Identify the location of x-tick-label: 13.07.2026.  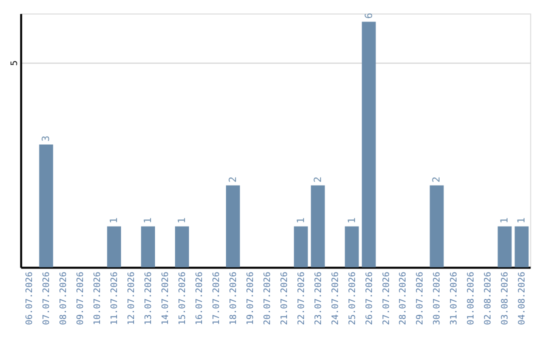
(149, 298).